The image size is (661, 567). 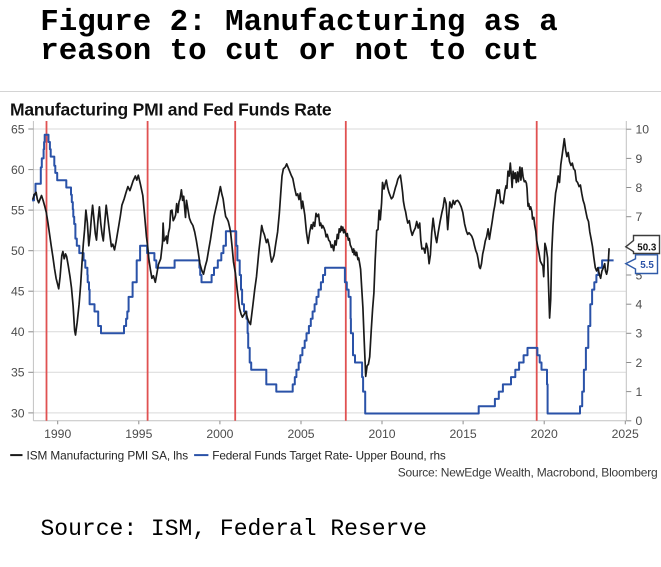 What do you see at coordinates (381, 434) in the screenshot?
I see `svg-text: 2010` at bounding box center [381, 434].